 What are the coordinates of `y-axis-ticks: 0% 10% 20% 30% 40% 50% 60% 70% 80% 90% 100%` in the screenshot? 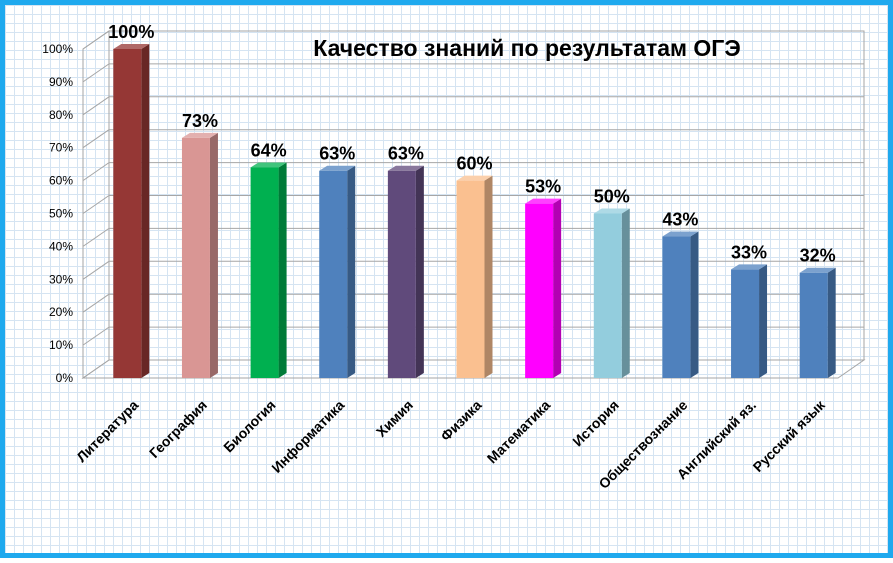 It's located at (57, 213).